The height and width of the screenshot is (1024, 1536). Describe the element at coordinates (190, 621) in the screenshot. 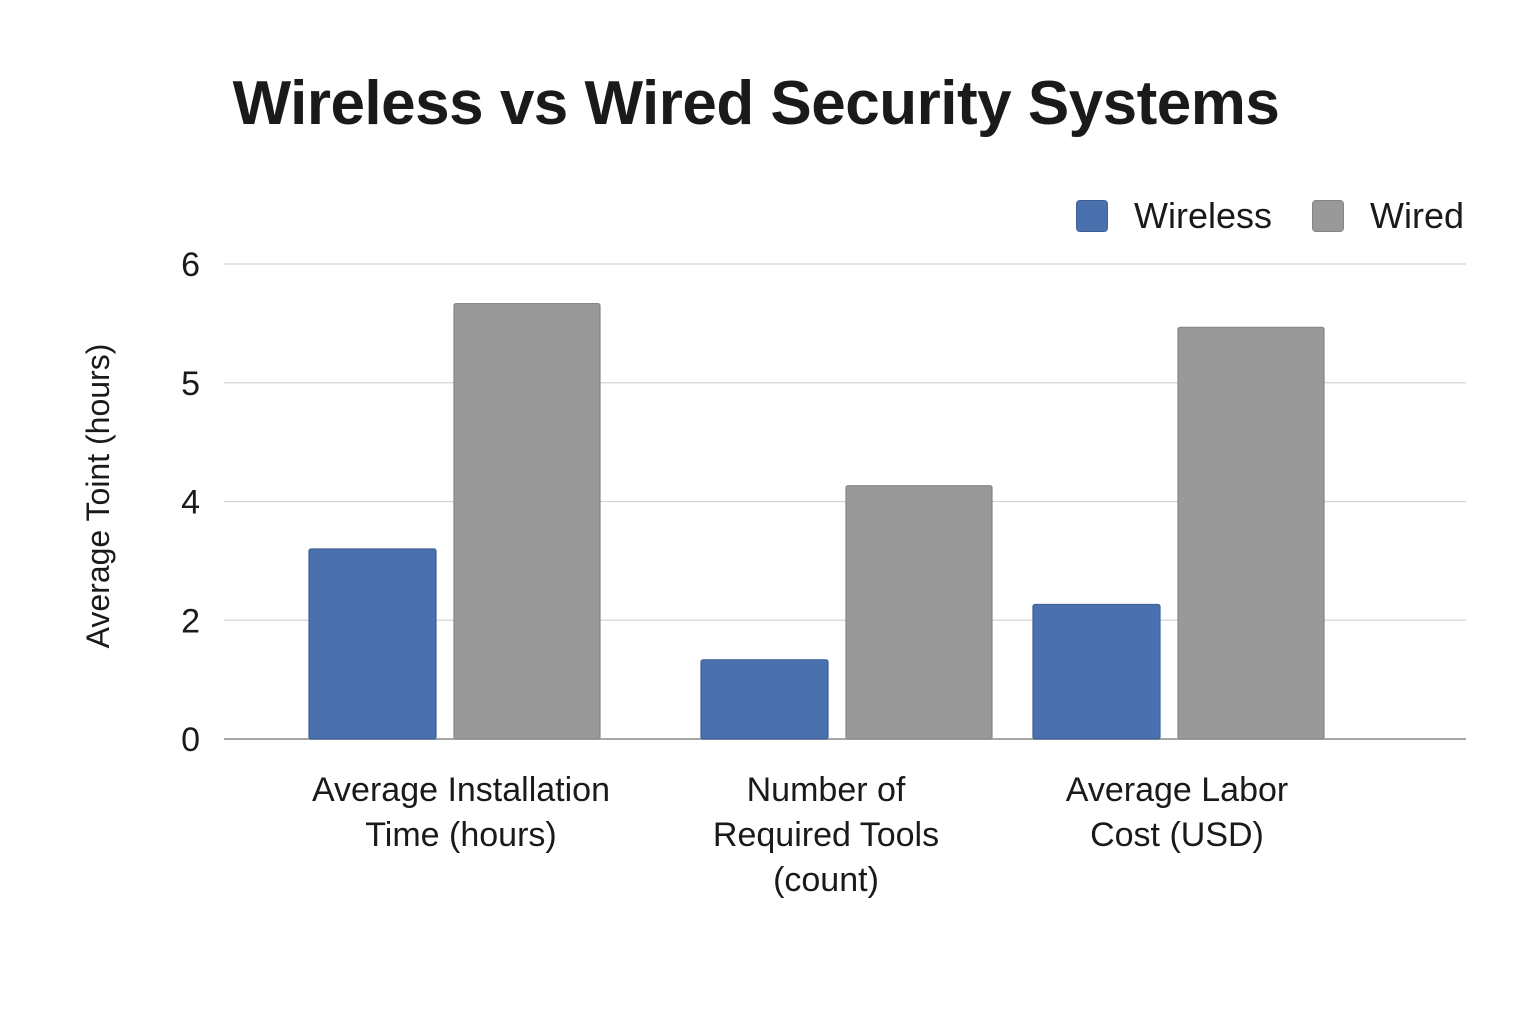

I see `y-tick-label: 2` at that location.